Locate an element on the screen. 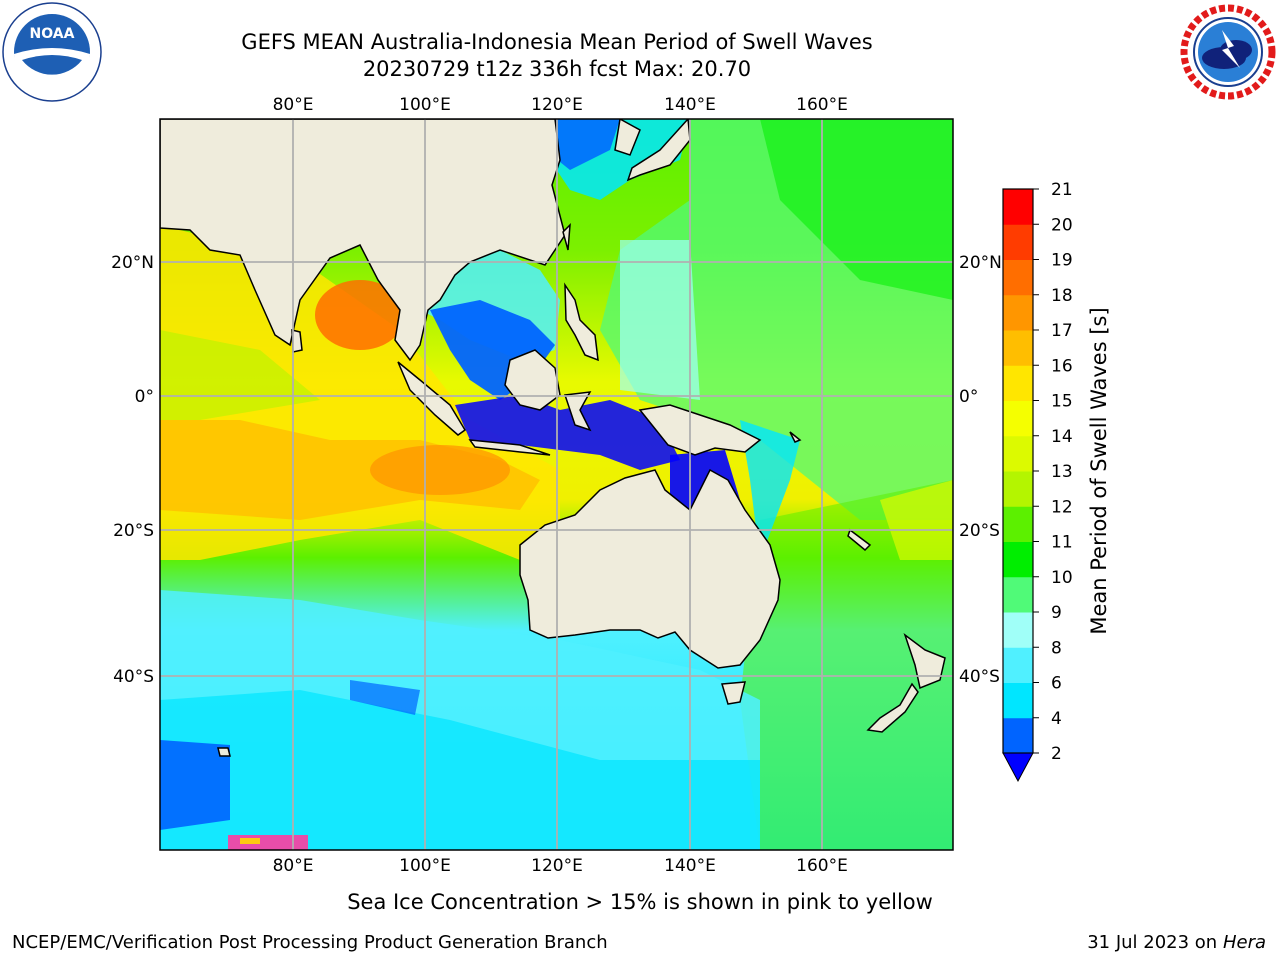 Image resolution: width=1280 pixels, height=960 pixels. colorbar-label: Mean Period of Swell Waves [s] is located at coordinates (1099, 470).